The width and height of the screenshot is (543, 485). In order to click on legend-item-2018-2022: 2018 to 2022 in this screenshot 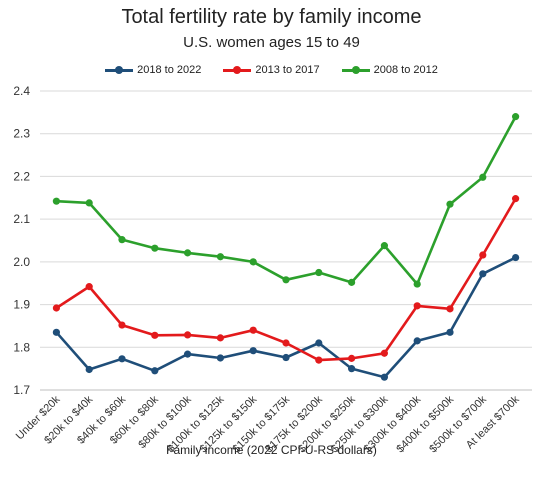, I will do `click(153, 70)`.